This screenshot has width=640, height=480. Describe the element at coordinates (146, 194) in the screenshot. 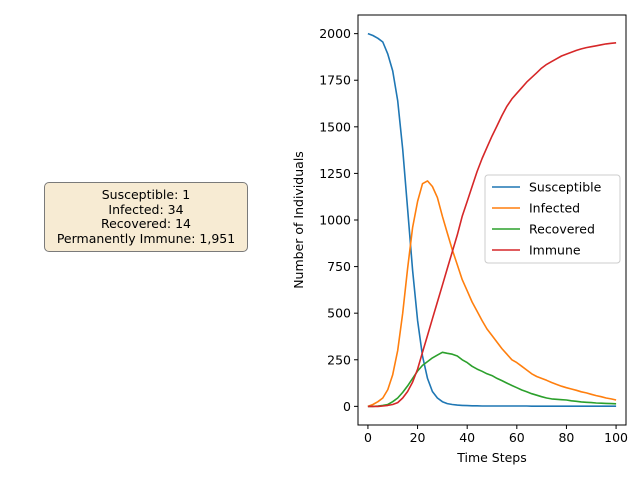

I see `summary-susceptible: Susceptible: 1` at that location.